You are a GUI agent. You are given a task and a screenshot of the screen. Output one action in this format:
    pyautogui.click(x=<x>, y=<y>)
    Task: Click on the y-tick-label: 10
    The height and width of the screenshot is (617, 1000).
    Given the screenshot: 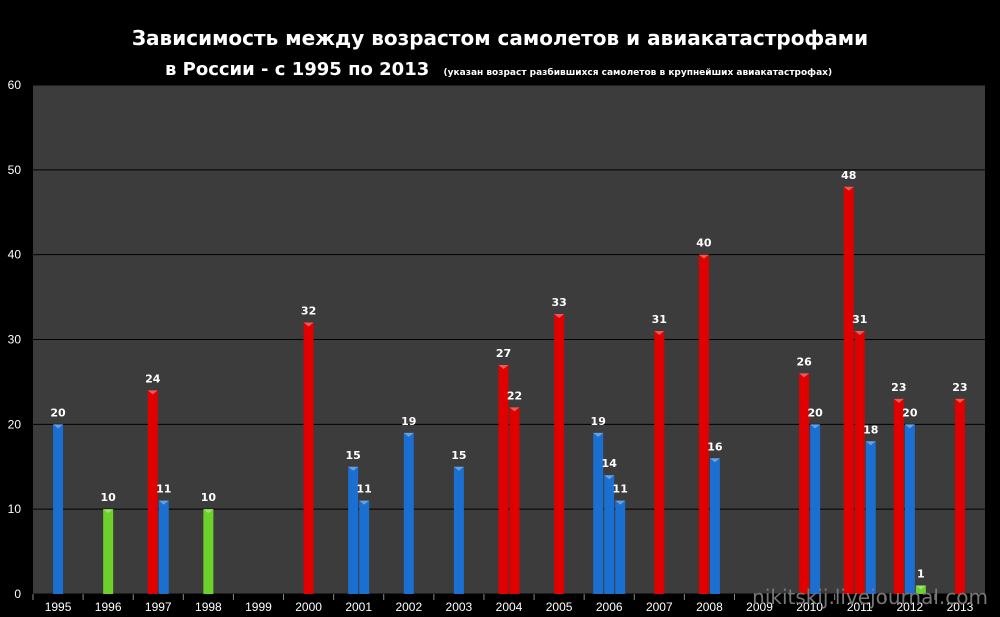 What is the action you would take?
    pyautogui.click(x=15, y=509)
    